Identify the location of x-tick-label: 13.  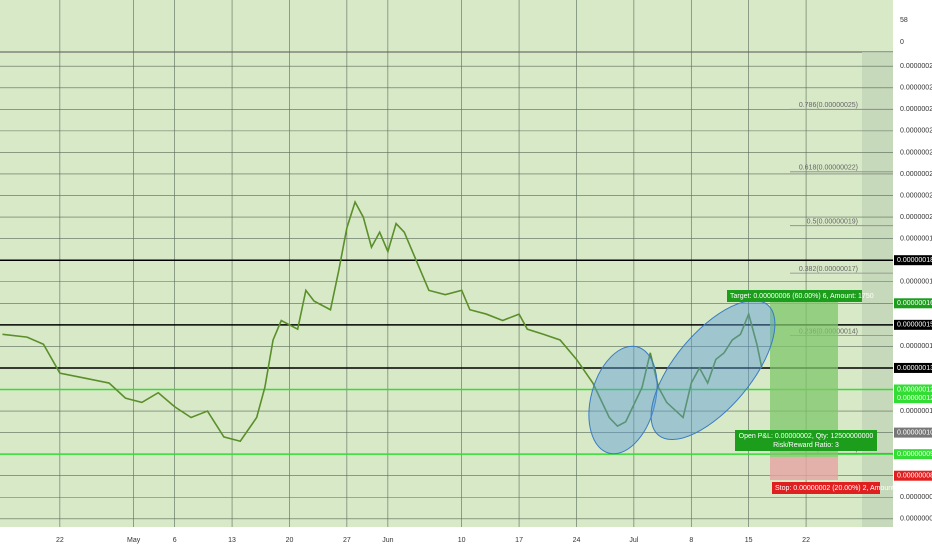
(232, 540).